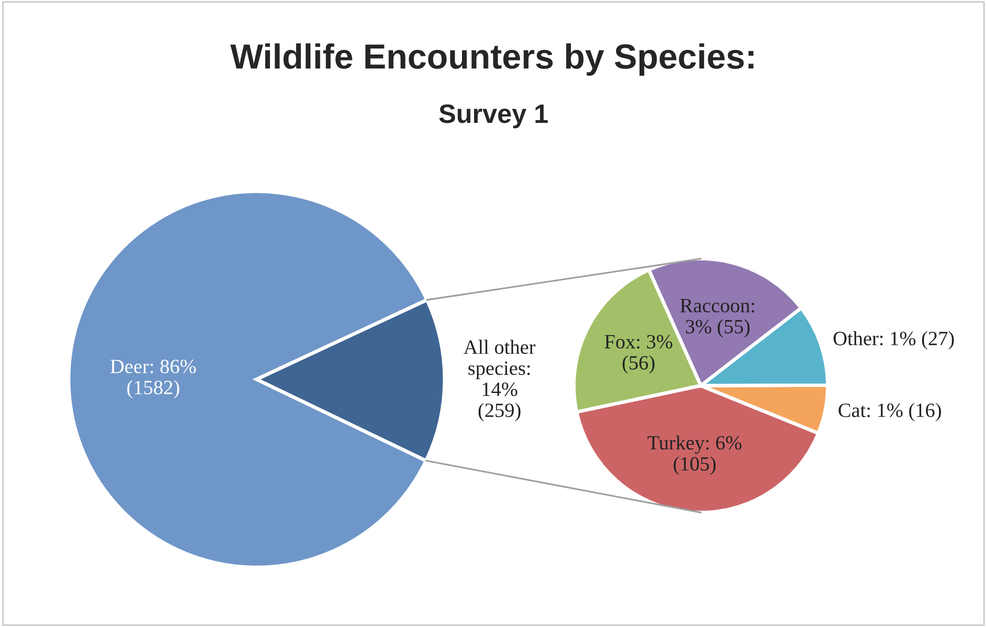 This screenshot has width=987, height=627. I want to click on slice-label: Turkey: 6% (105), so click(695, 455).